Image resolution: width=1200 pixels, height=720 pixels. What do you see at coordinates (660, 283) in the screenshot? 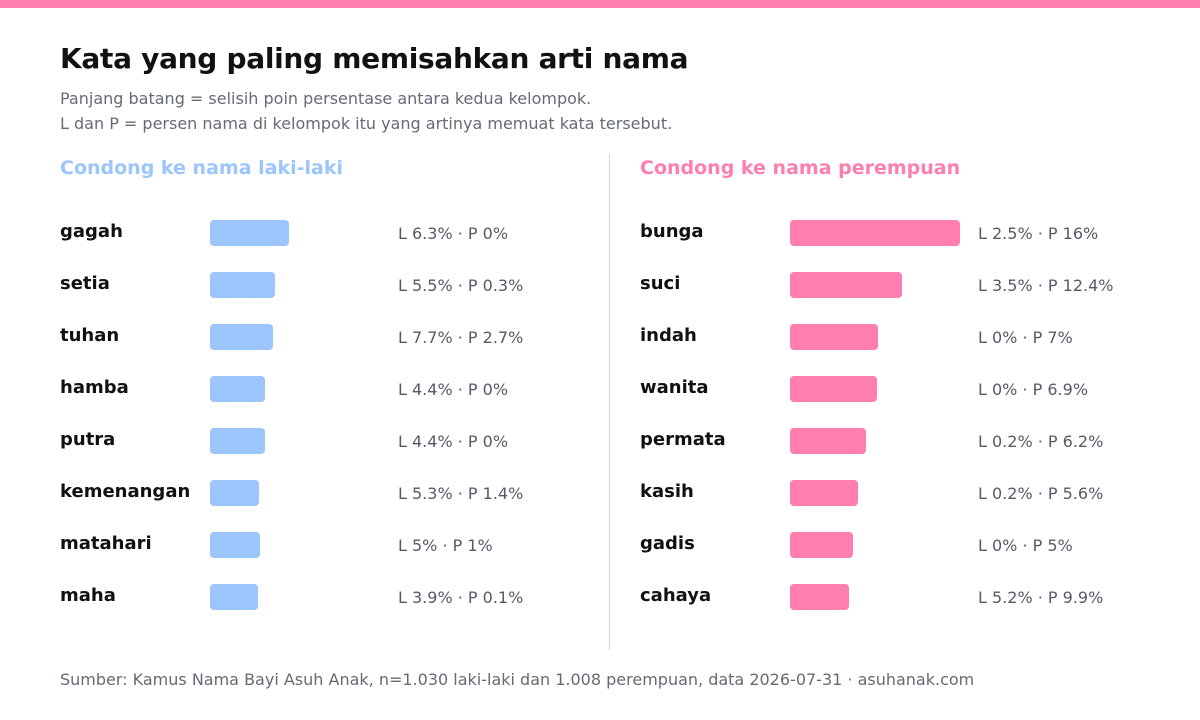
I see `category-label-female: suci` at bounding box center [660, 283].